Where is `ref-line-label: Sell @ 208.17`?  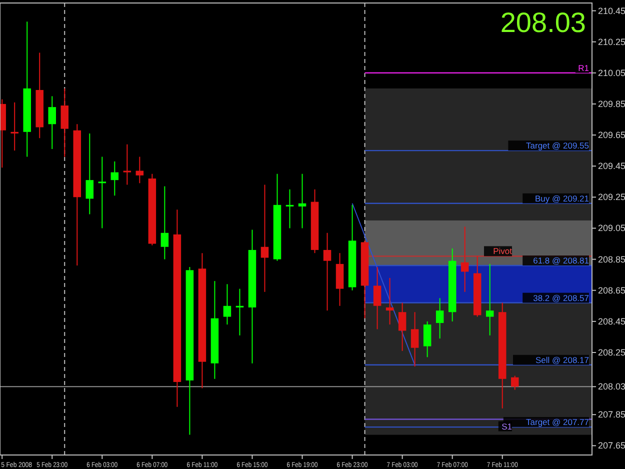
ref-line-label: Sell @ 208.17 is located at coordinates (562, 359).